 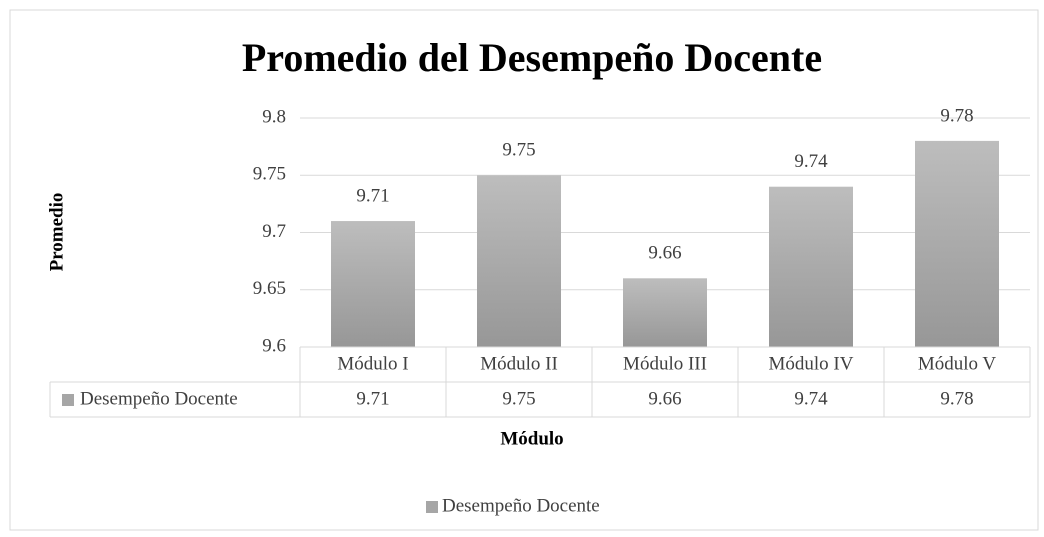 I want to click on x-tick-label: Módulo II, so click(x=519, y=363).